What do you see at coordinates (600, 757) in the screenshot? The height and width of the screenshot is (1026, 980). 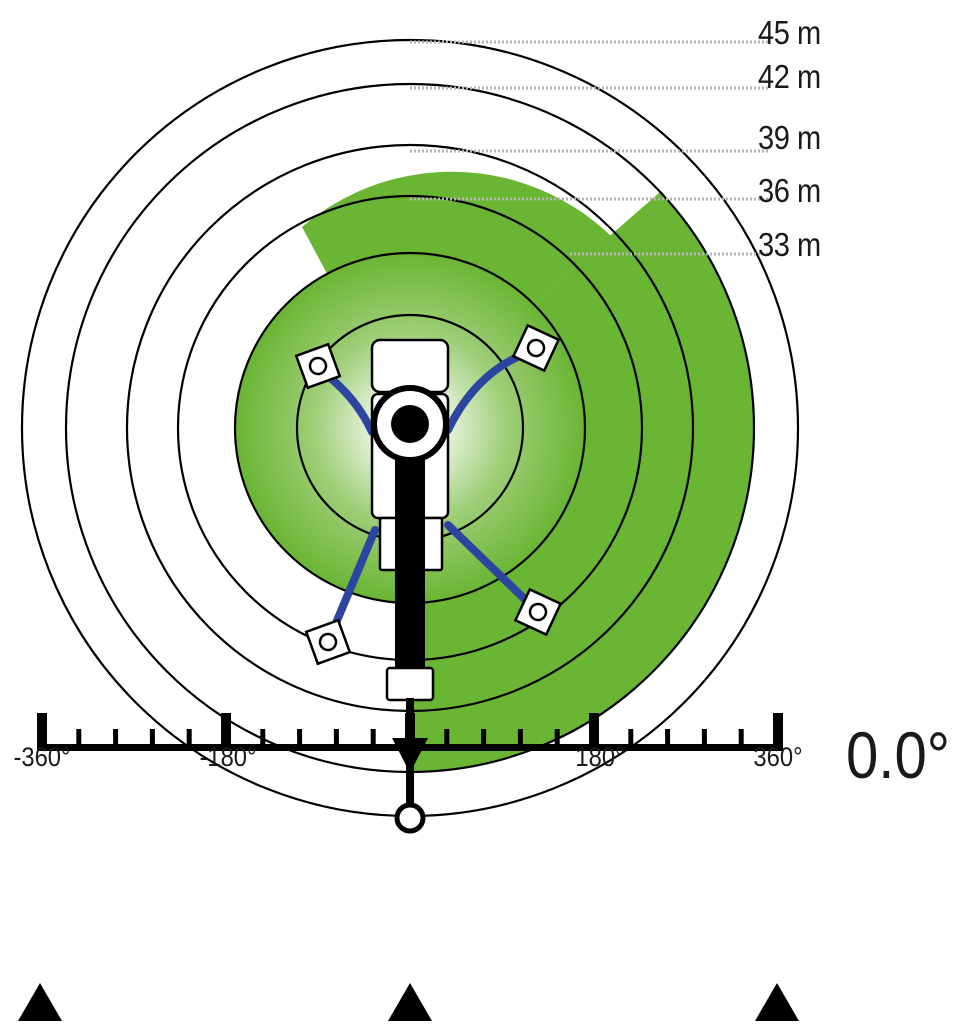 I see `scale-label-180: 180°` at bounding box center [600, 757].